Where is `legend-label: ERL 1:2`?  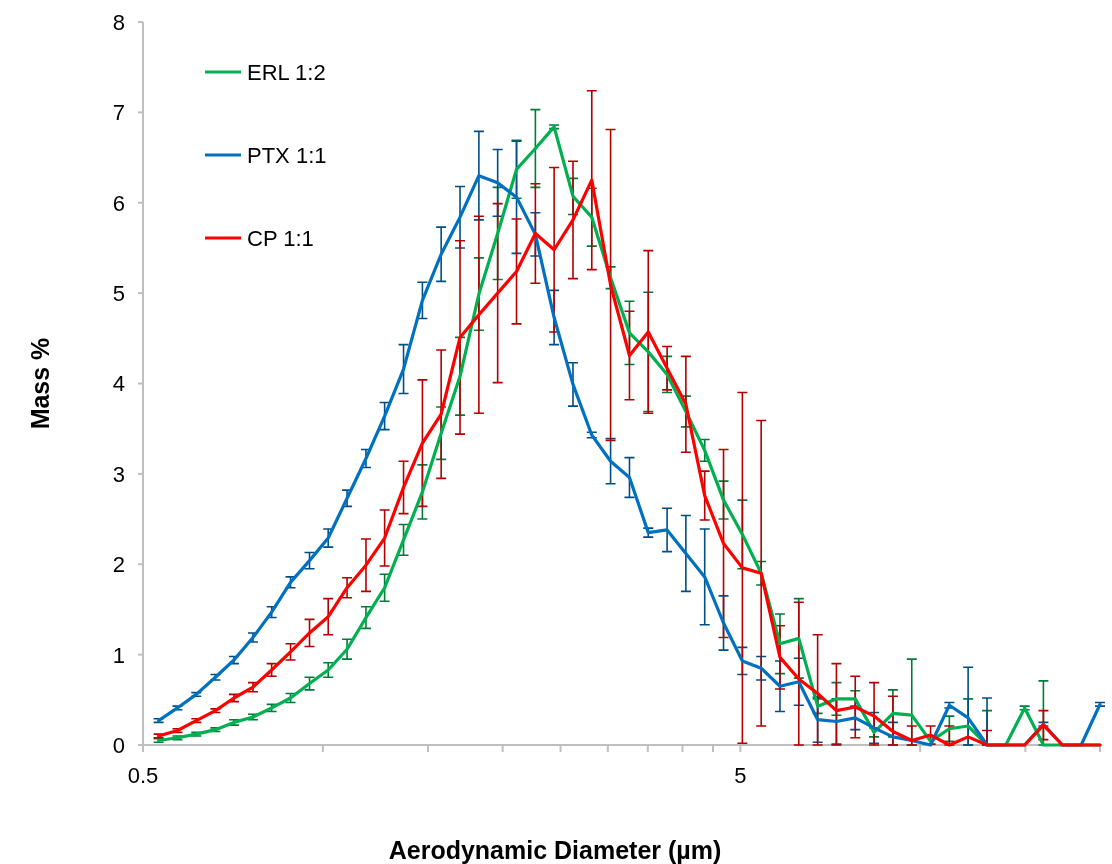 legend-label: ERL 1:2 is located at coordinates (286, 72).